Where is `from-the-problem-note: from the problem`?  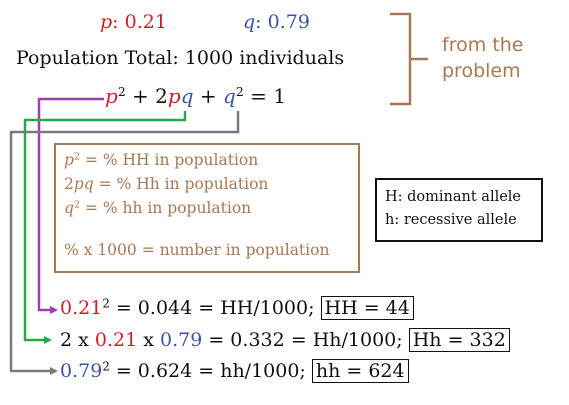 from-the-problem-note: from the problem is located at coordinates (483, 58).